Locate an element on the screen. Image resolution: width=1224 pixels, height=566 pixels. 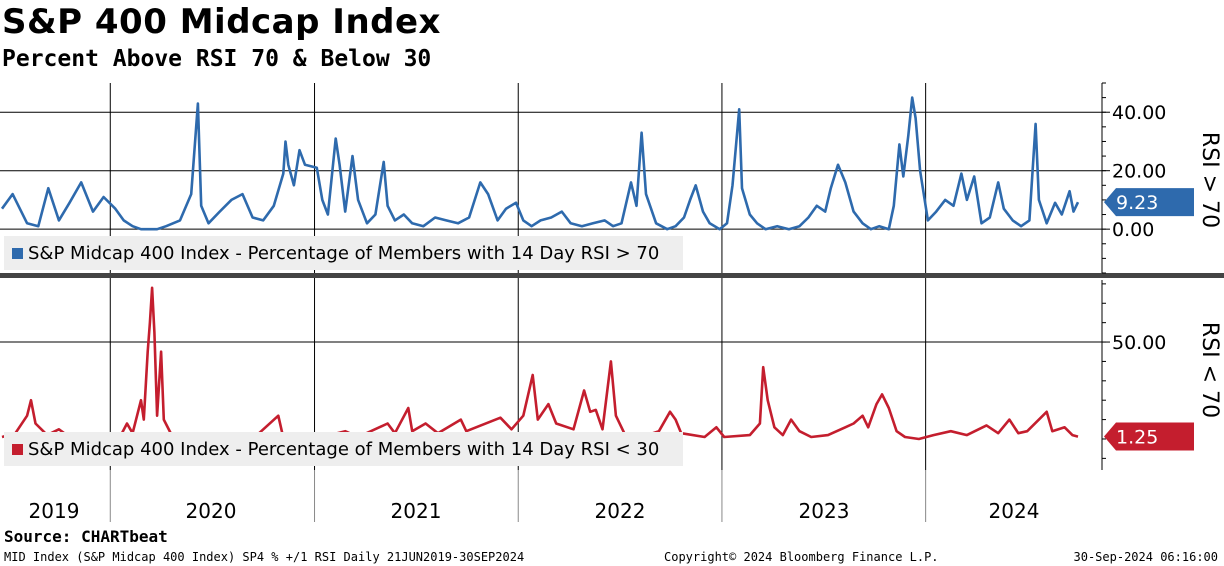
x-year-label: 2020 is located at coordinates (211, 511).